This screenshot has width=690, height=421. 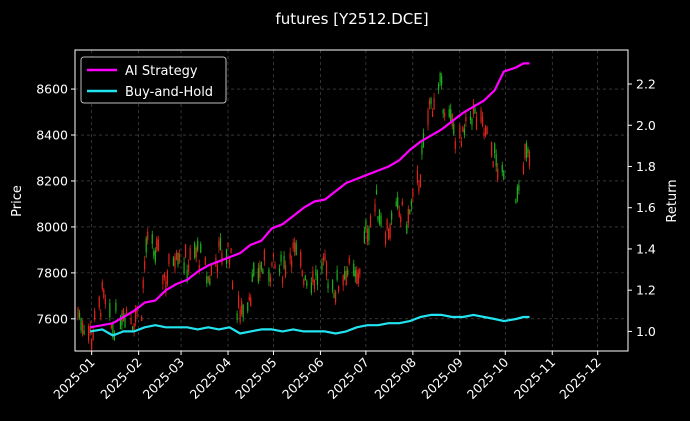 What do you see at coordinates (646, 84) in the screenshot?
I see `right-tick-label: 2.2` at bounding box center [646, 84].